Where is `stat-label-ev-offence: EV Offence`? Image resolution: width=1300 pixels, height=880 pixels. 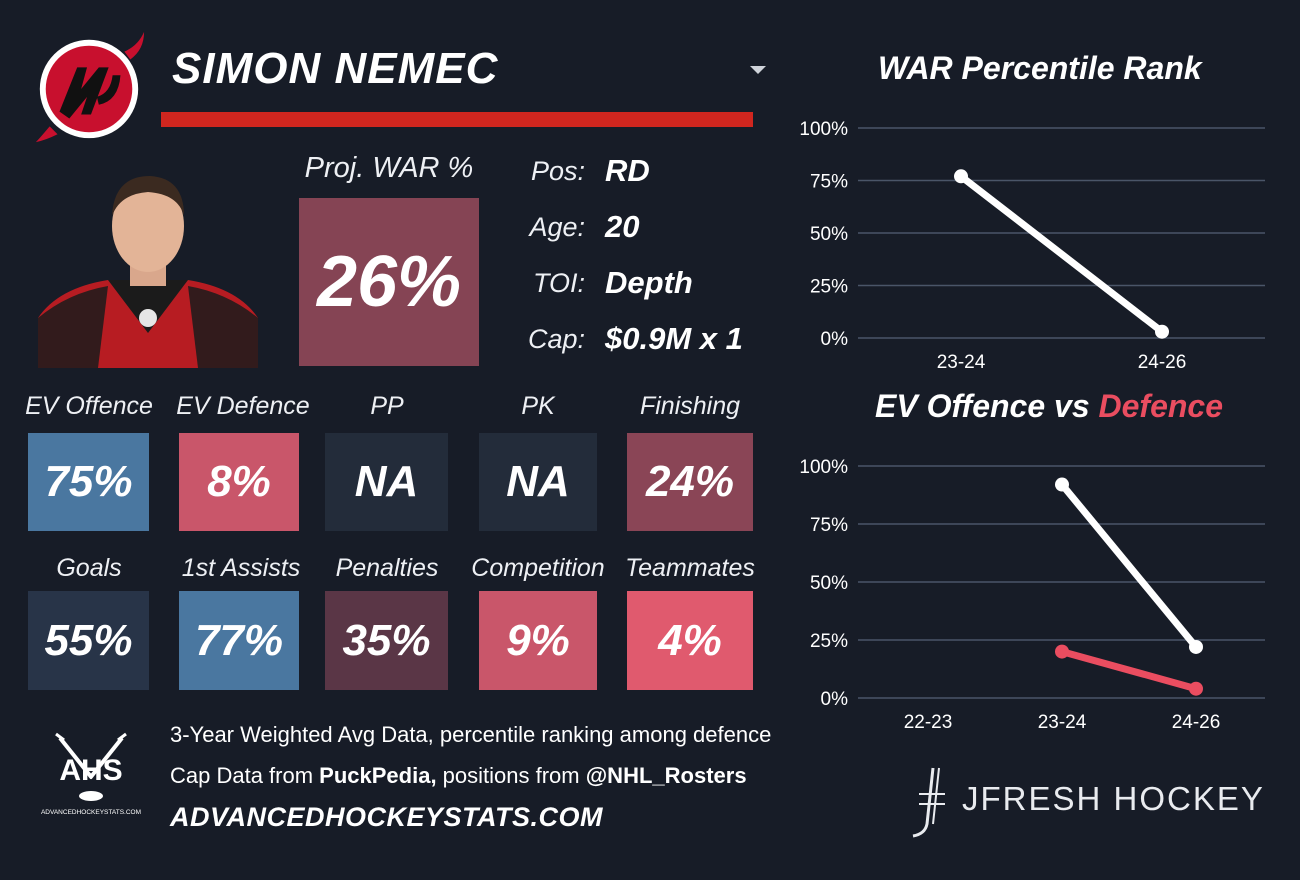
stat-label-ev-offence: EV Offence is located at coordinates (89, 406).